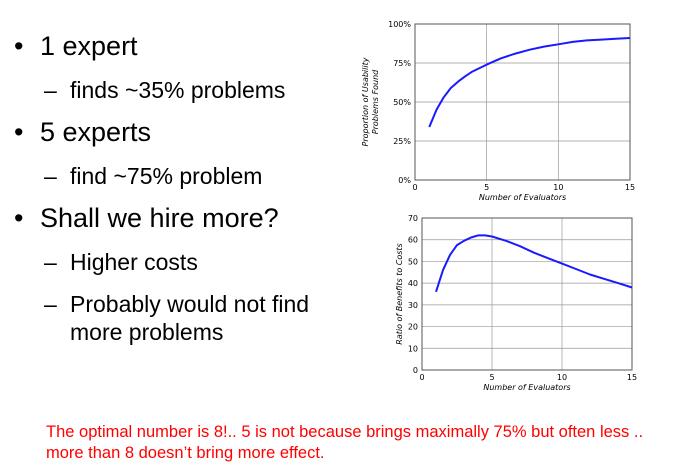 The image size is (677, 476). Describe the element at coordinates (184, 132) in the screenshot. I see `bullet-item: • 5 experts` at that location.